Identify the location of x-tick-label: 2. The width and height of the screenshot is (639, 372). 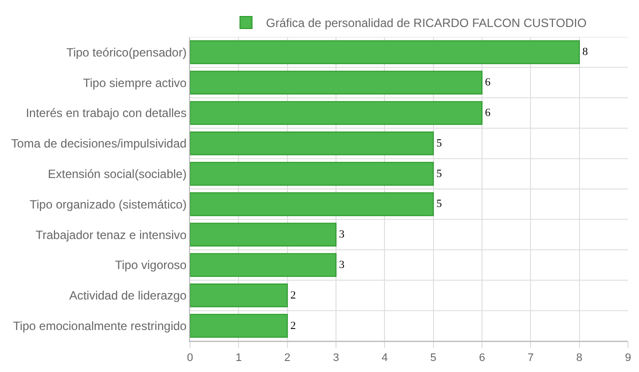
(287, 358).